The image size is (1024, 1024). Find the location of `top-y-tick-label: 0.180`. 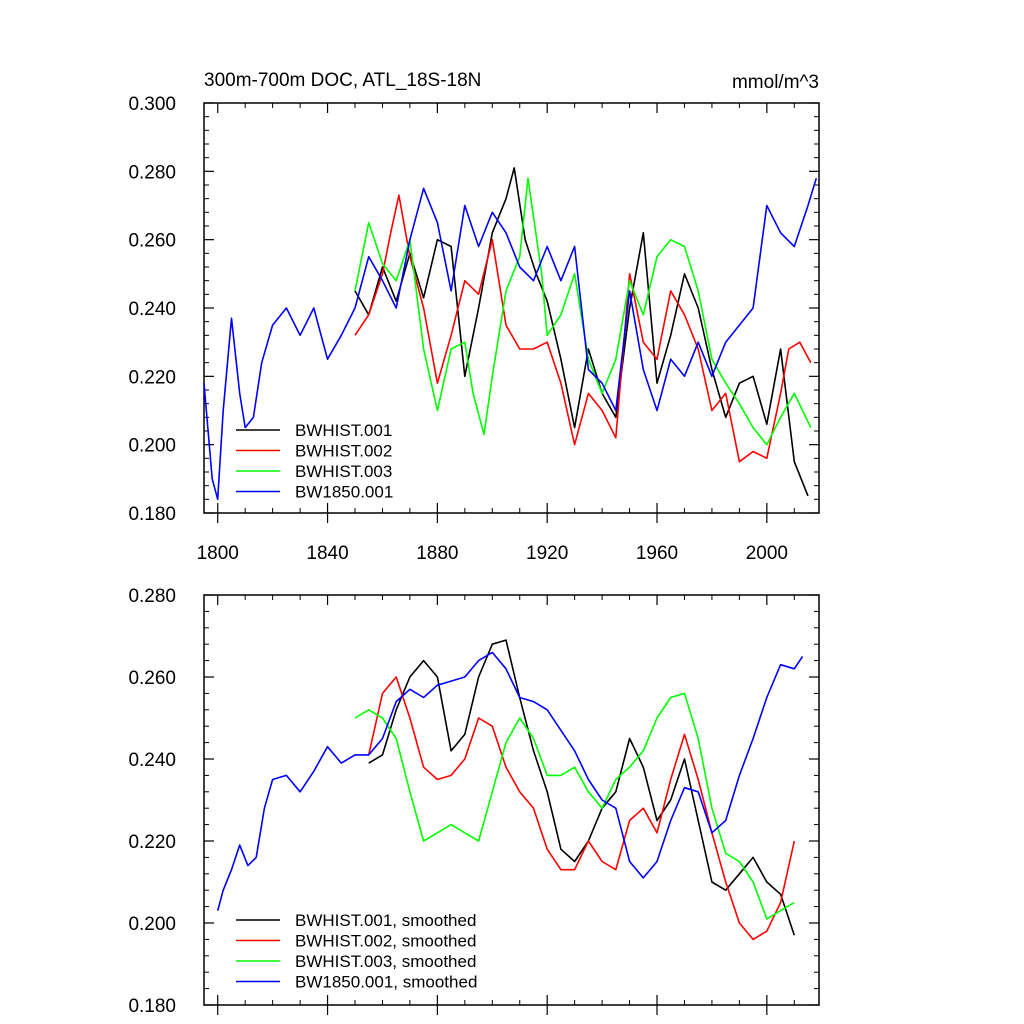

top-y-tick-label: 0.180 is located at coordinates (152, 514).